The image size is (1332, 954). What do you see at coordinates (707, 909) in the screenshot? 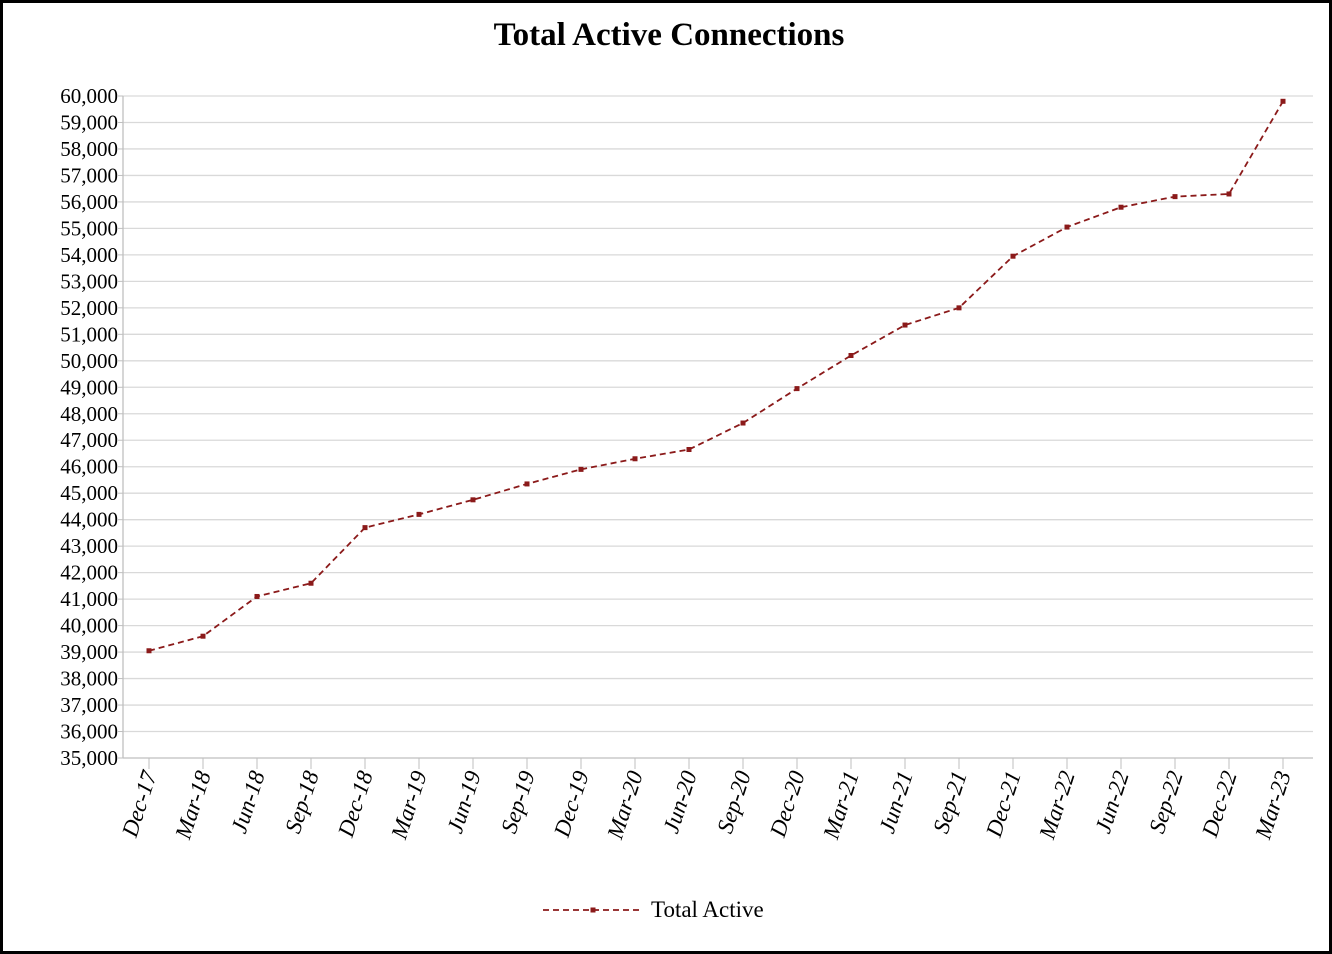
I see `legend-label-total-active: Total Active` at bounding box center [707, 909].